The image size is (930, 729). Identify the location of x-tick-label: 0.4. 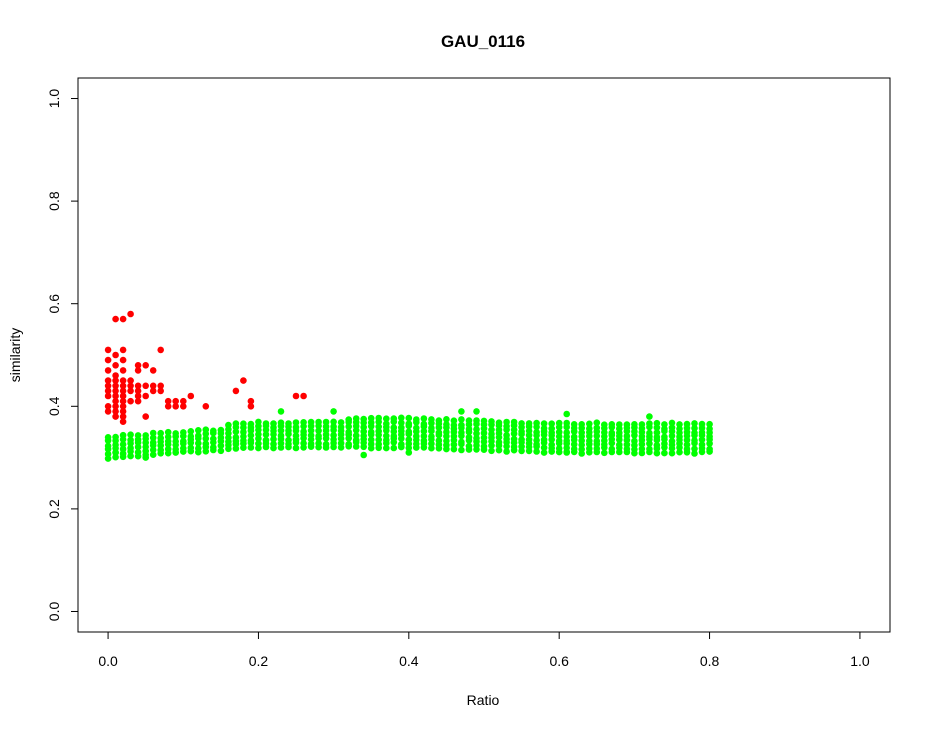
(409, 661).